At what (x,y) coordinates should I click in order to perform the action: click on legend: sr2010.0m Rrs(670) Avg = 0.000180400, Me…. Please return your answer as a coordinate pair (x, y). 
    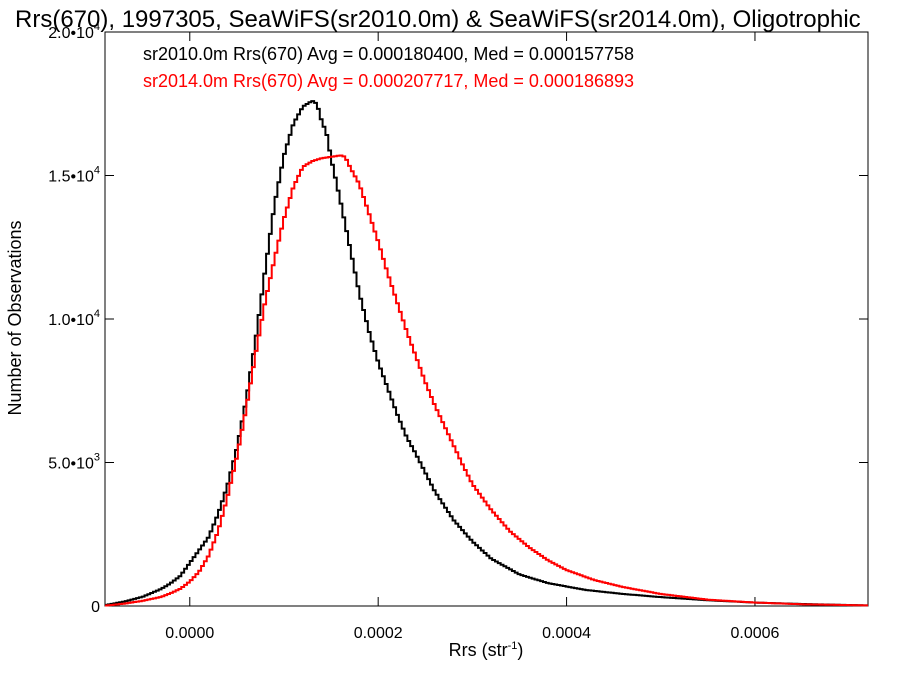
    Looking at the image, I should click on (388, 67).